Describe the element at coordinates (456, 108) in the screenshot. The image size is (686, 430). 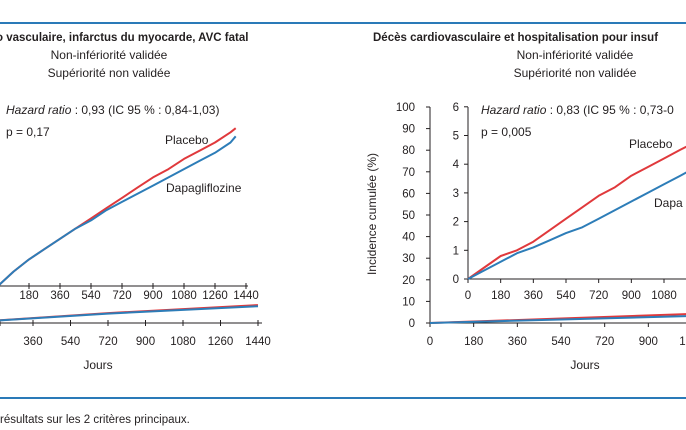
I see `right-inset-y-tick-label: 6` at that location.